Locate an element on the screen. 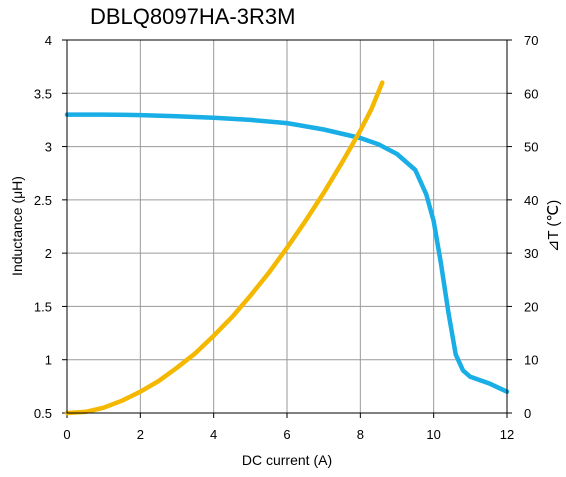 The height and width of the screenshot is (477, 566). y-right-tick-label: 30 is located at coordinates (531, 253).